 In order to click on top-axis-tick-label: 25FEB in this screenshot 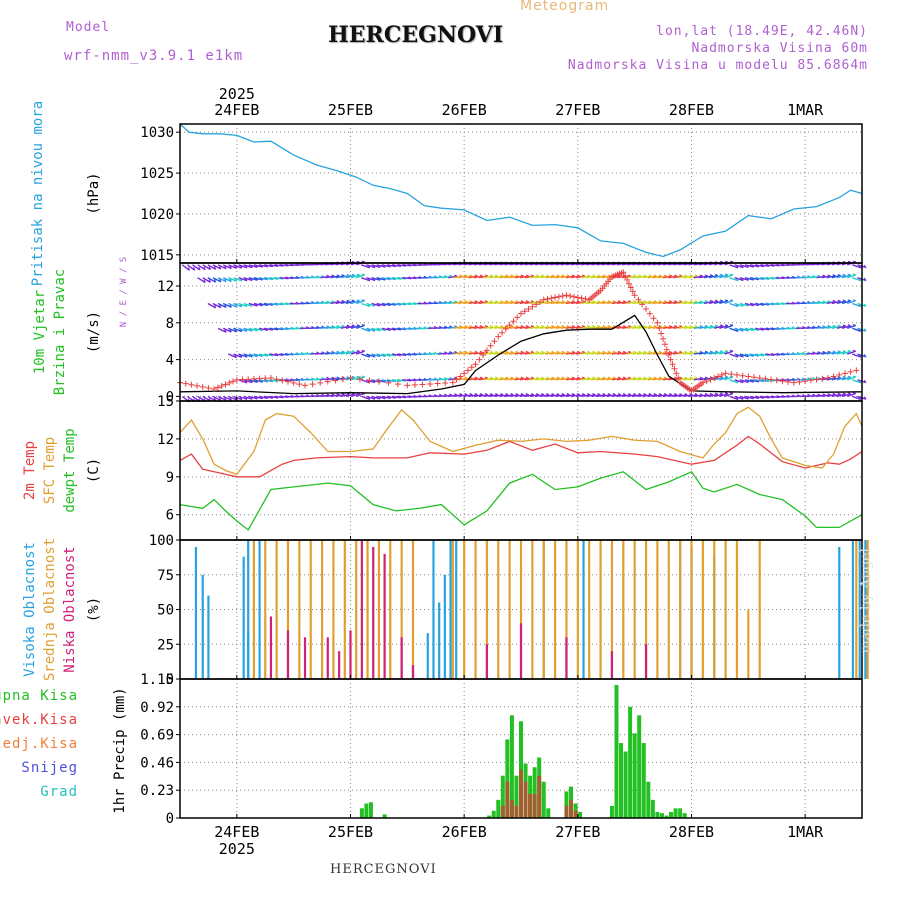, I will do `click(350, 110)`.